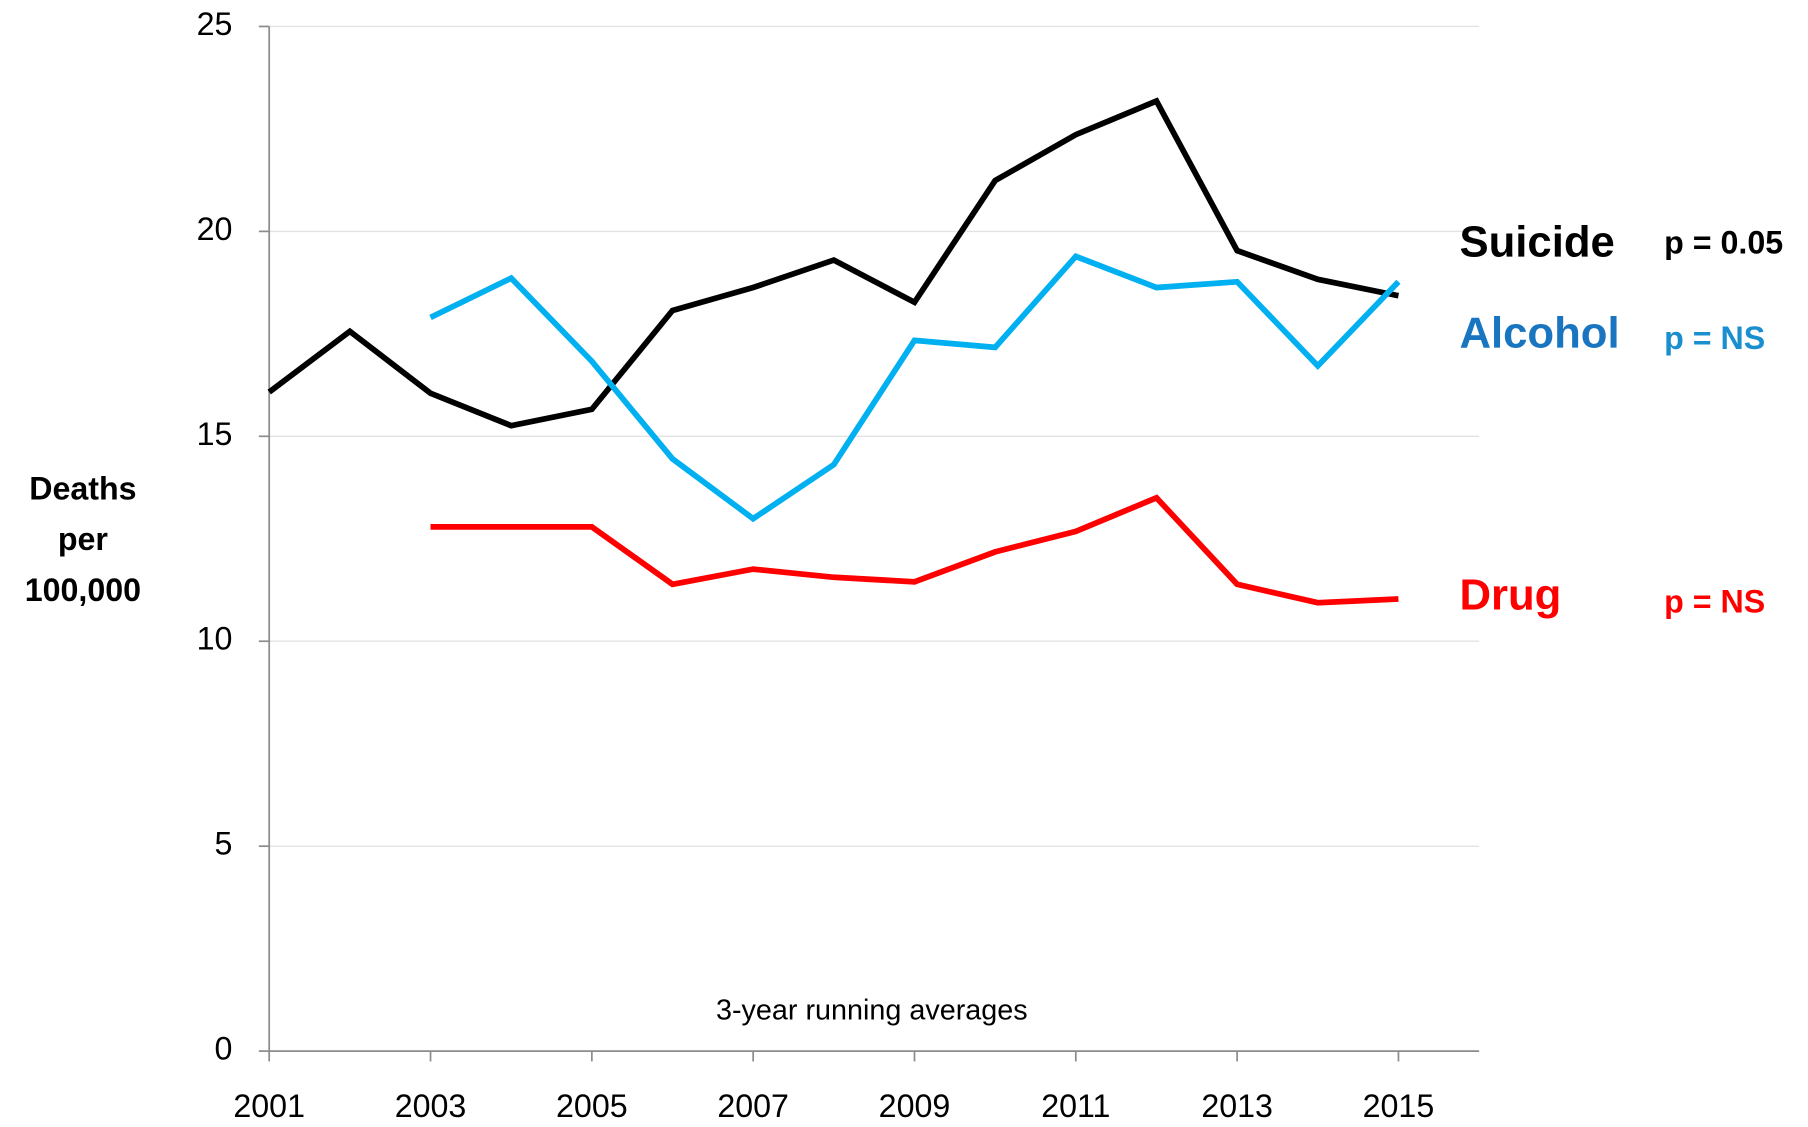  Describe the element at coordinates (215, 639) in the screenshot. I see `y-tick-label: 10` at that location.